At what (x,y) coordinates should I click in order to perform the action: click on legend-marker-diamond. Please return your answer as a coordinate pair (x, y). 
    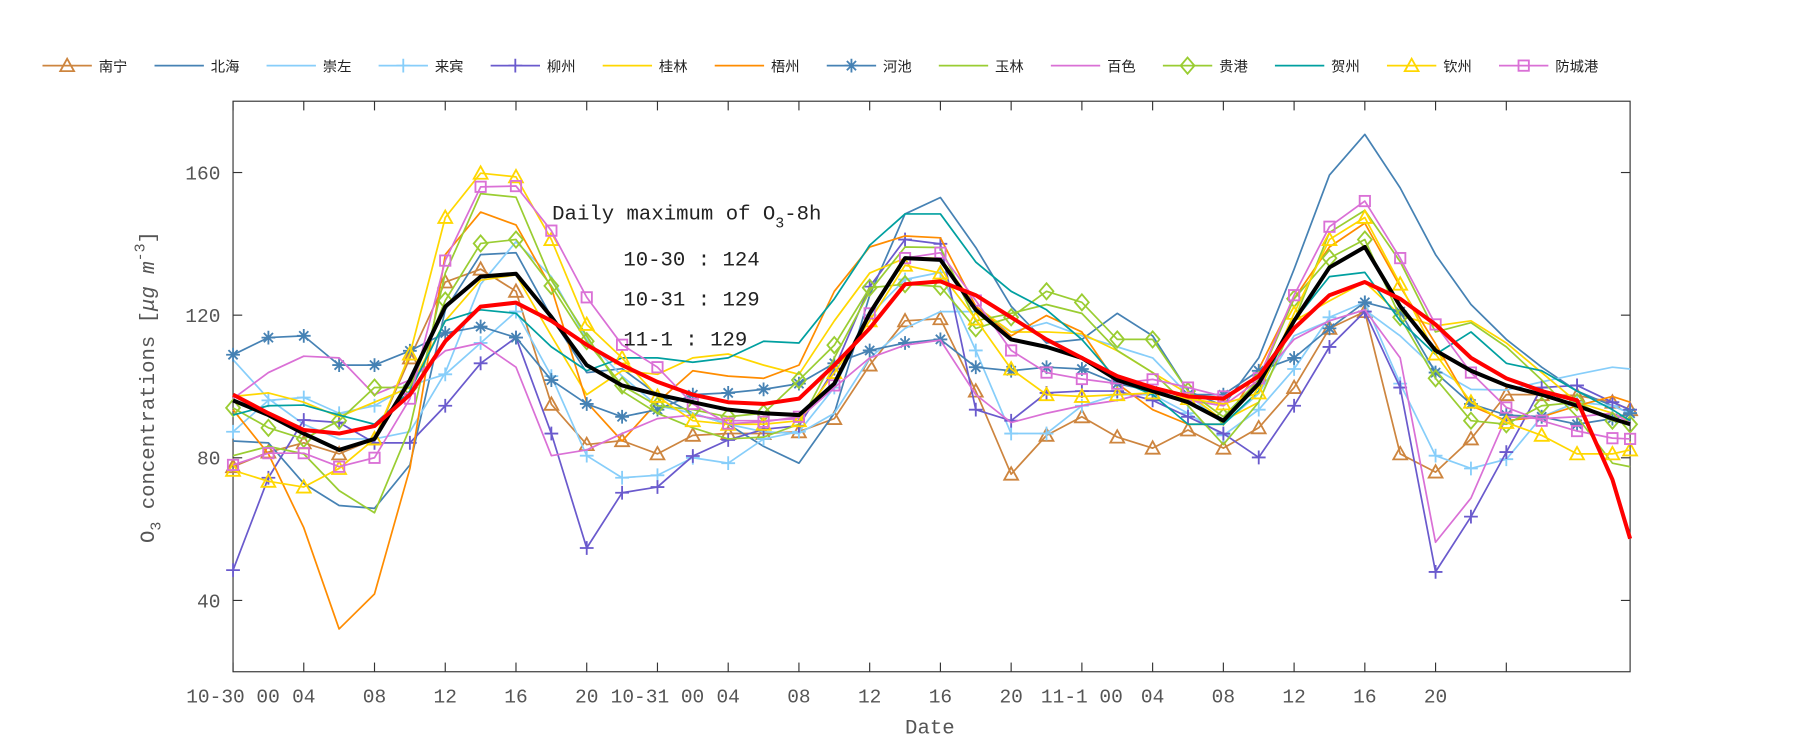
    Looking at the image, I should click on (1187, 66).